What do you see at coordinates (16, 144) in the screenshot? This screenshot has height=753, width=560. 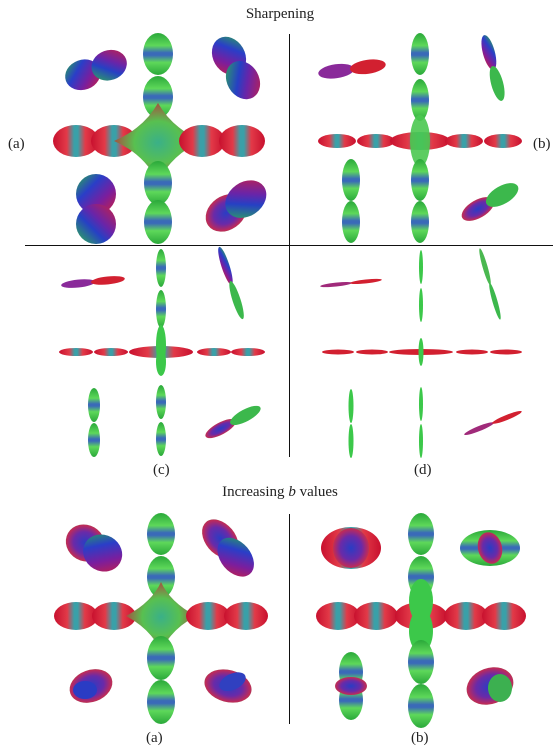 I see `panel-label-a-top: (a)` at bounding box center [16, 144].